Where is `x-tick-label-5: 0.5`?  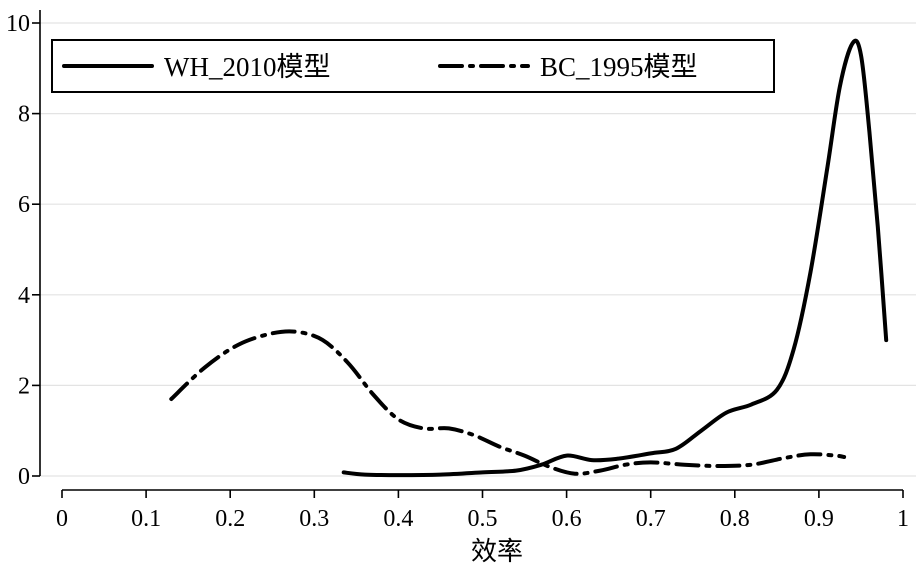
x-tick-label-5: 0.5 is located at coordinates (483, 519).